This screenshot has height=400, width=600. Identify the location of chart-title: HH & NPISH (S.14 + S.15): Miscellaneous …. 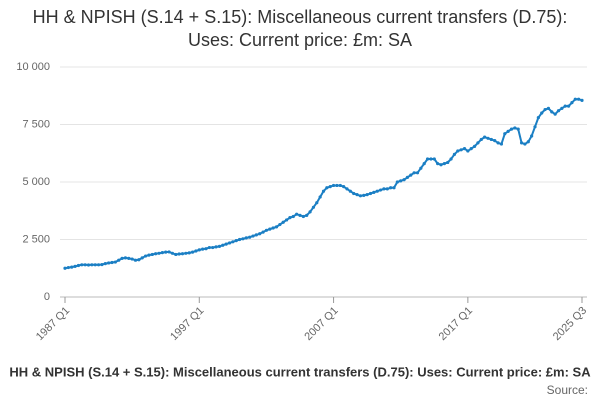
(300, 28).